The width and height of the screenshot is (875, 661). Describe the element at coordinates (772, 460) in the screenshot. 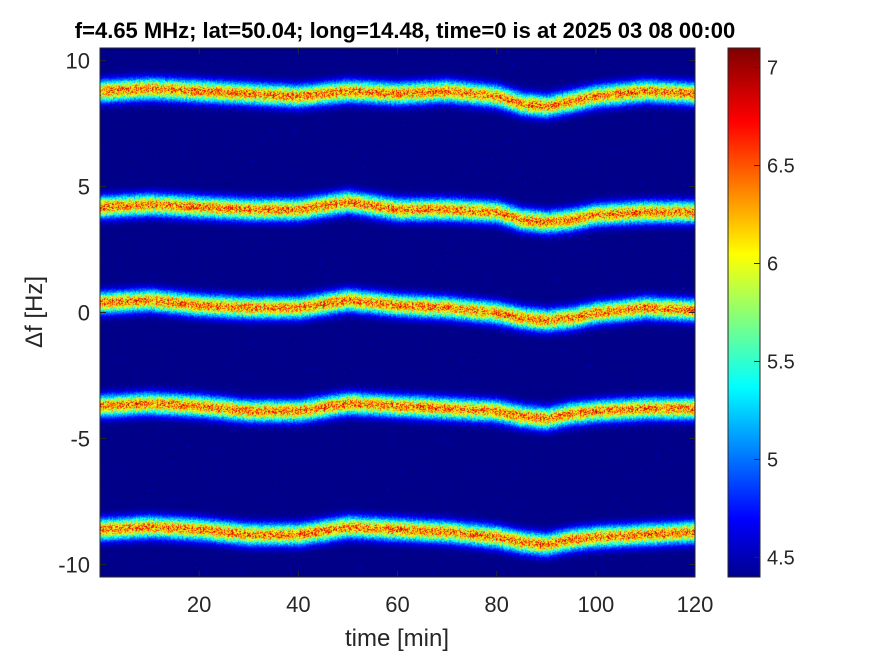

I see `colorbar-tick-label: 5` at that location.